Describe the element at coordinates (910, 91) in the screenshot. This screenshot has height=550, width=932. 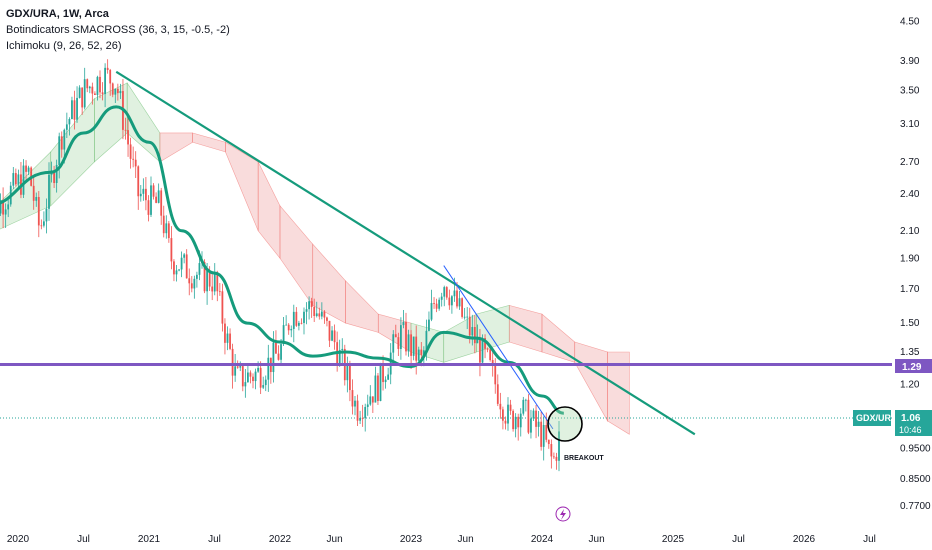
I see `y-tick-2: 3.50` at that location.